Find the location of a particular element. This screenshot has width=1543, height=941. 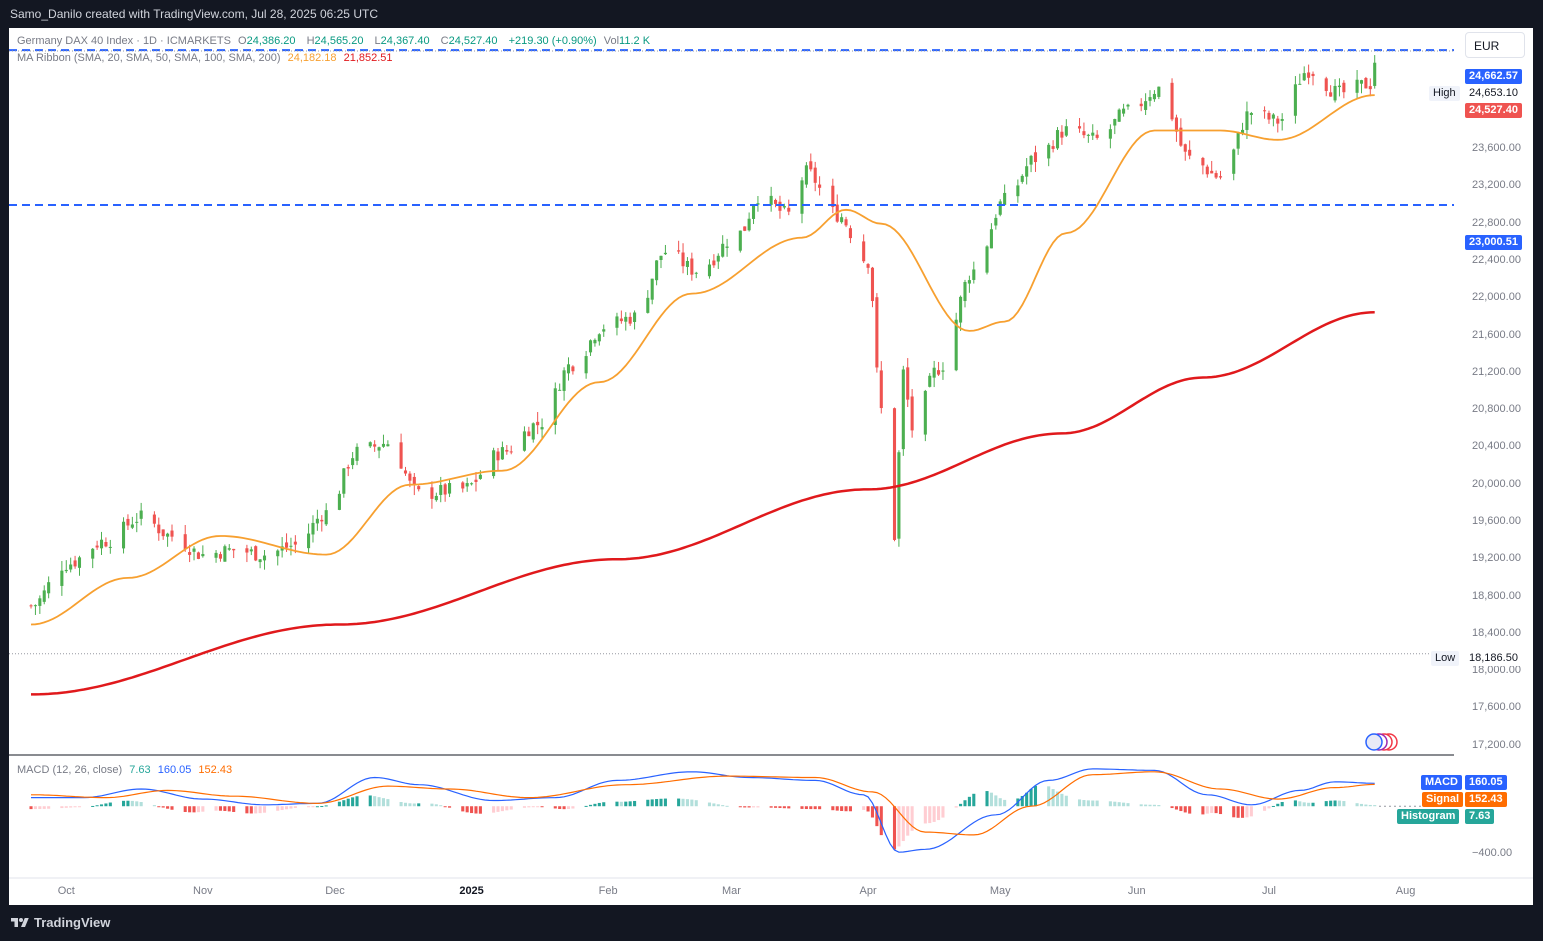

symbol-name: Germany DAX 40 Index · 1D · ICMARKETS is located at coordinates (124, 41).